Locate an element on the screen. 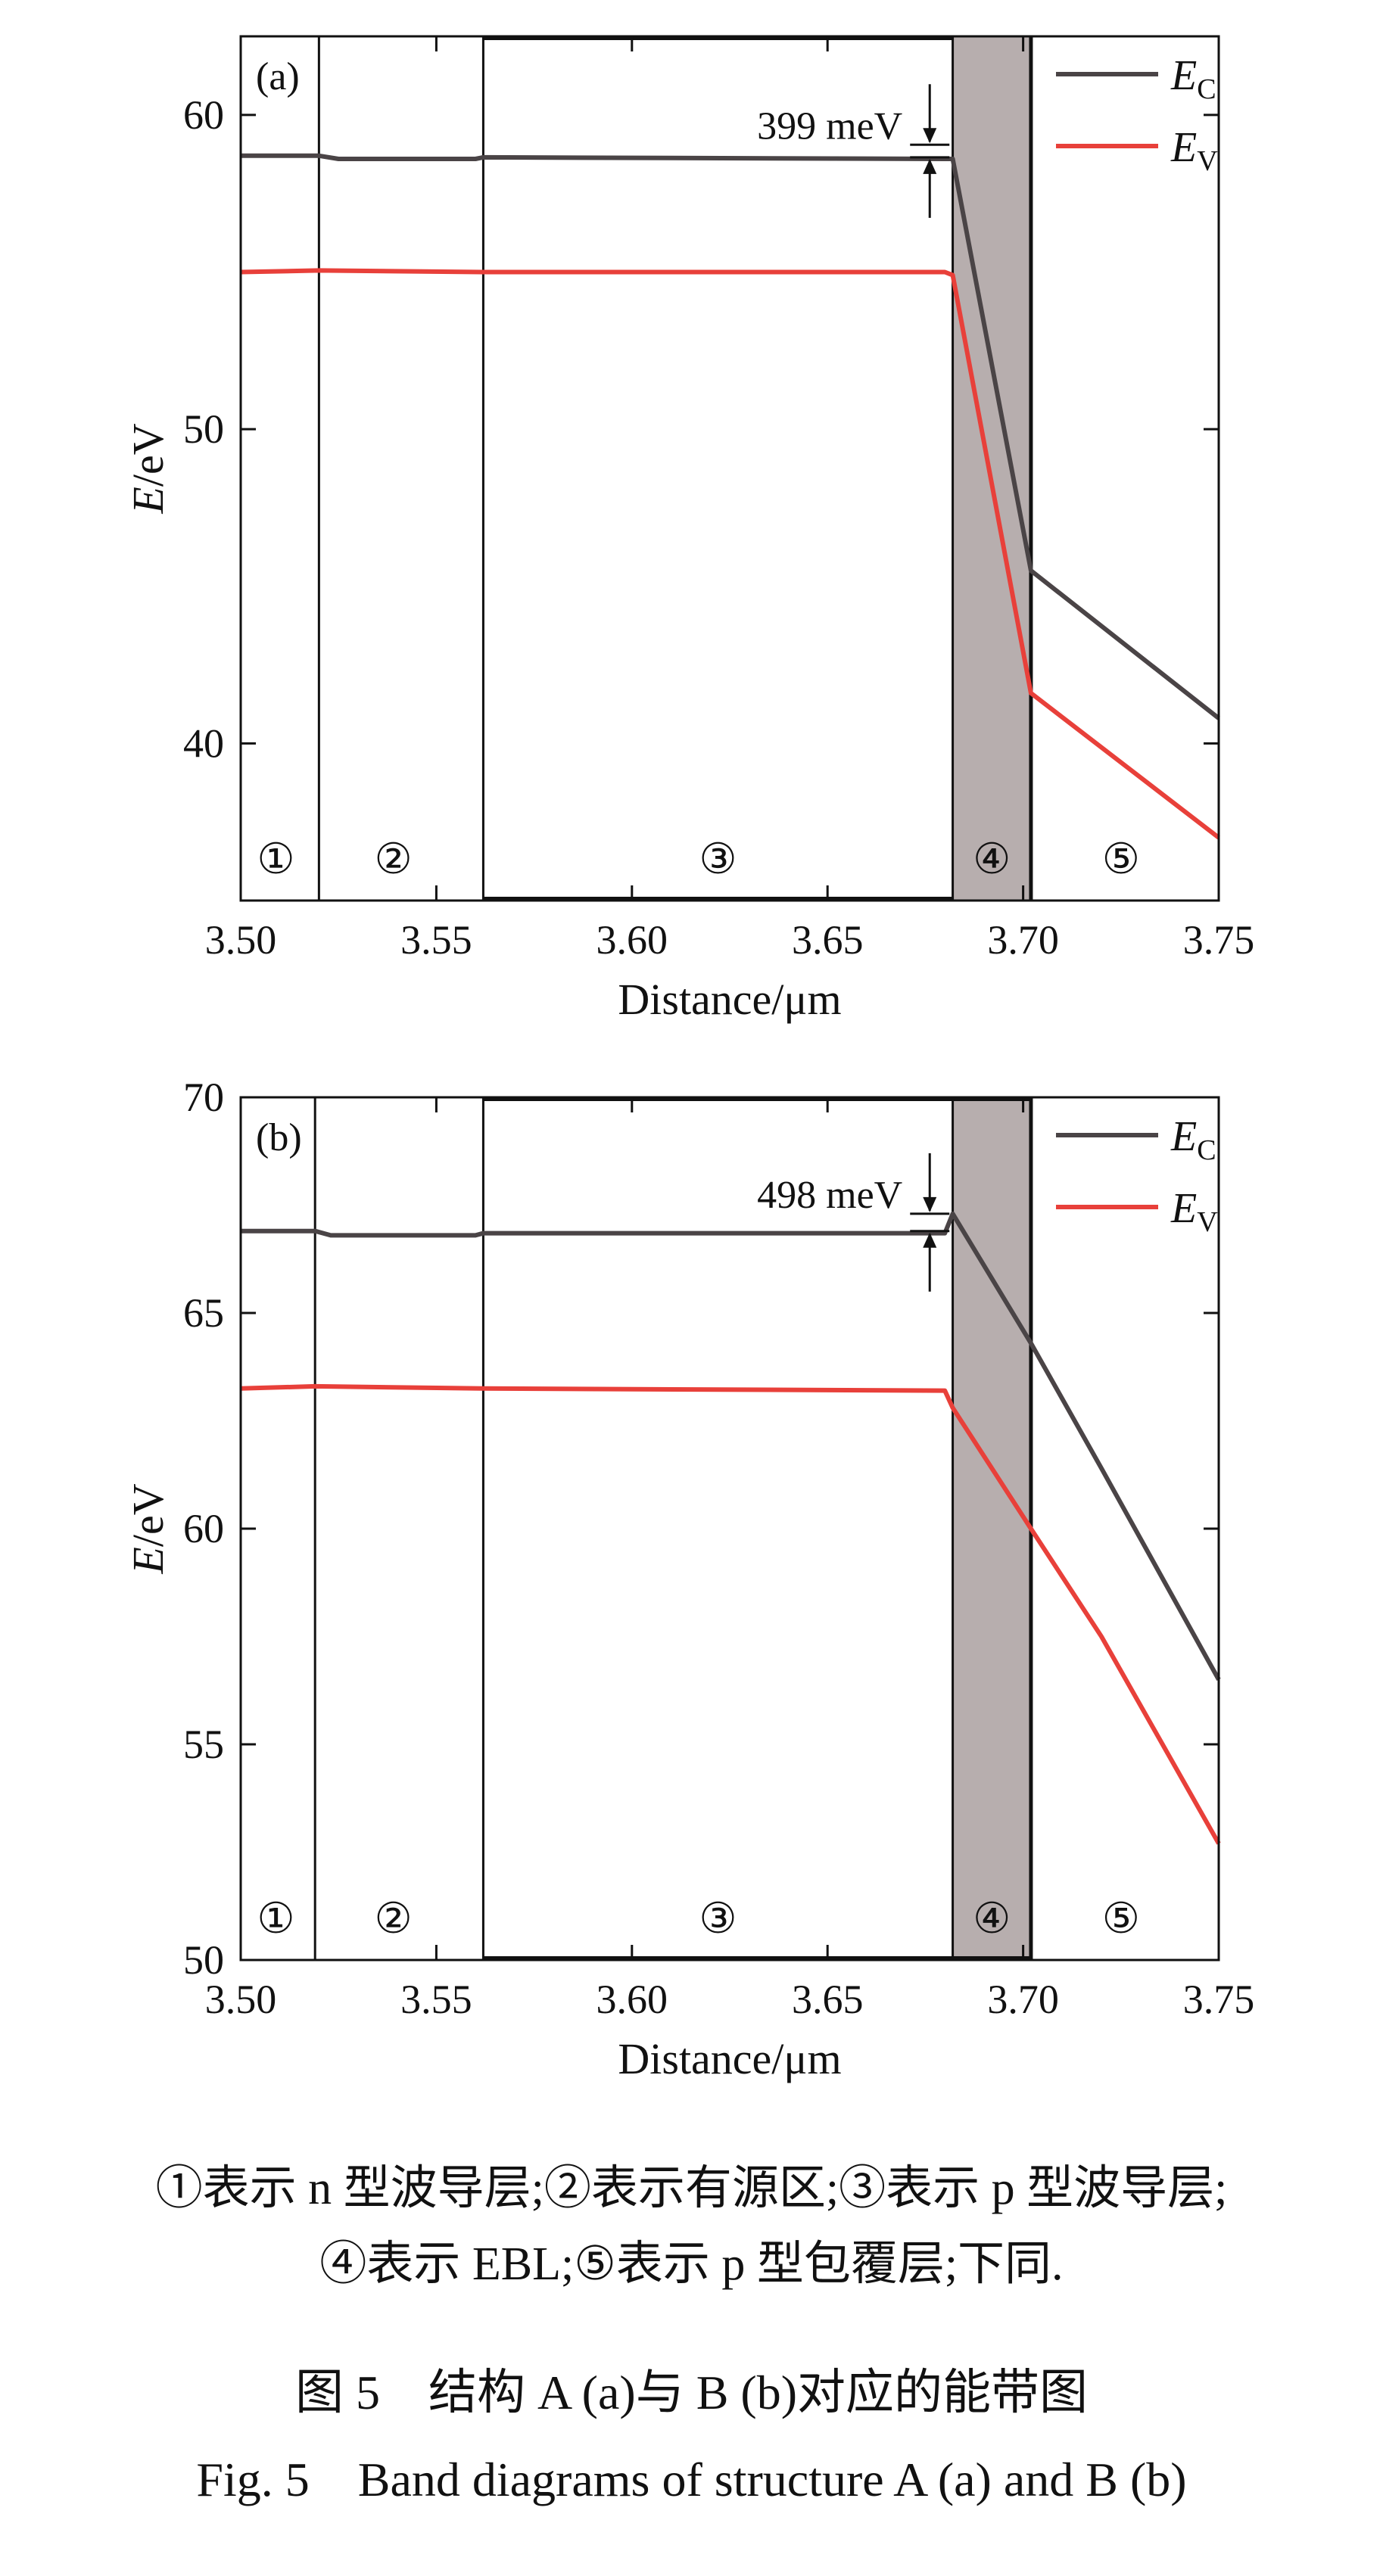 This screenshot has height=2576, width=1383. panel-a-x-tick-label: 3.60 is located at coordinates (632, 940).